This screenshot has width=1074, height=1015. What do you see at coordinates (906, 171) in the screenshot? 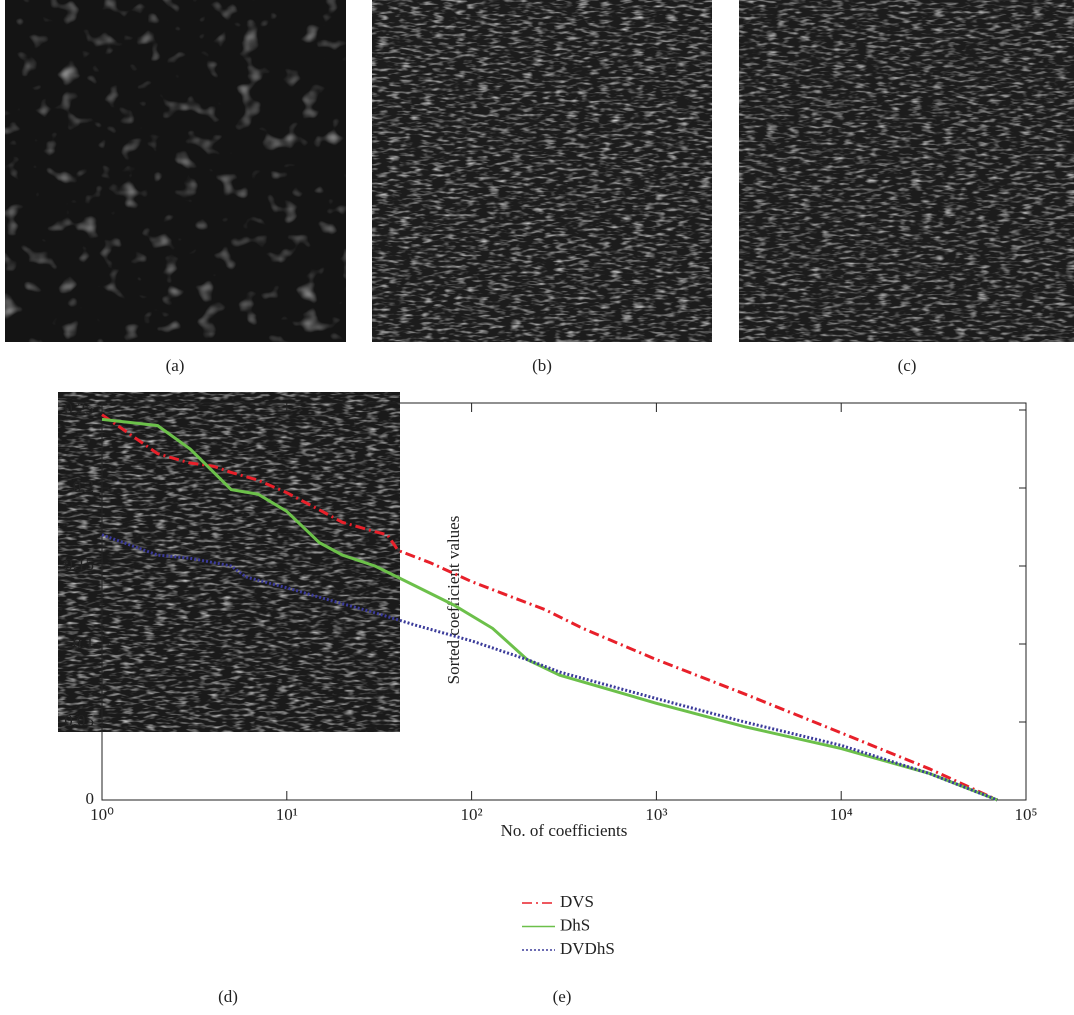
I see `image-c` at bounding box center [906, 171].